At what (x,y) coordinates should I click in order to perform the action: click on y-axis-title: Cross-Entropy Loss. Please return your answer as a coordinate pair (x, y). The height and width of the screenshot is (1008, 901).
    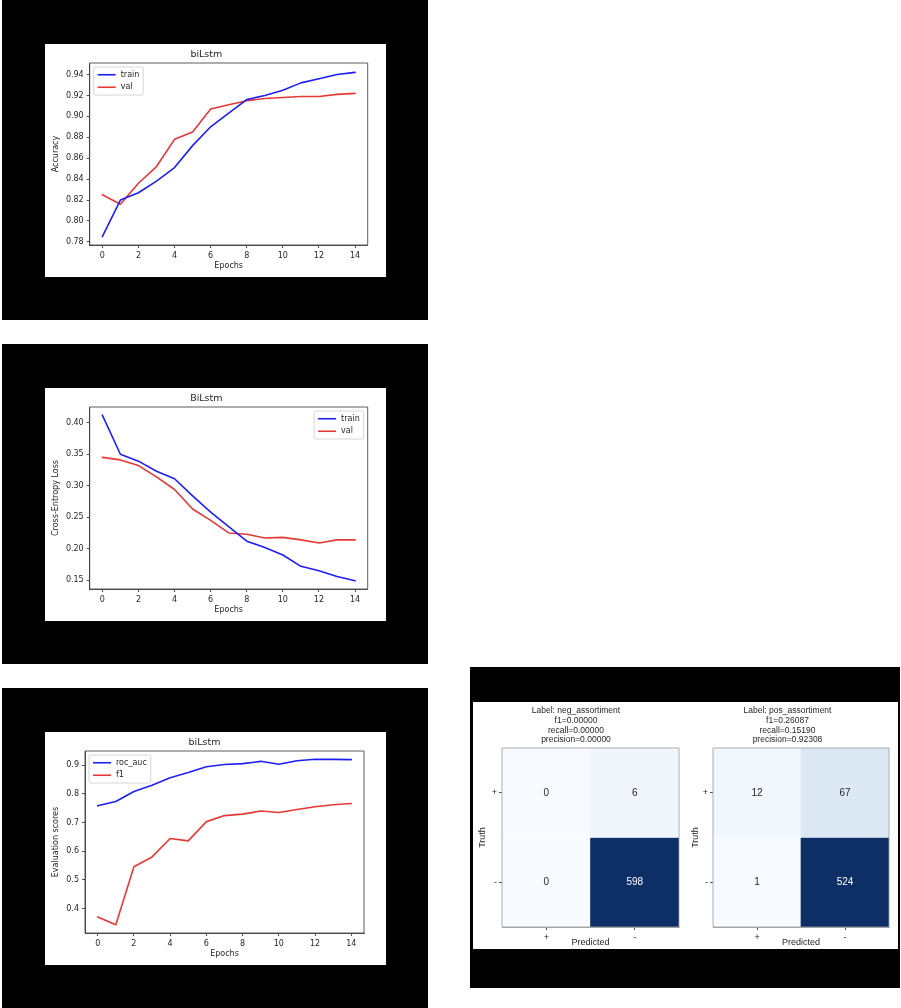
    Looking at the image, I should click on (55, 498).